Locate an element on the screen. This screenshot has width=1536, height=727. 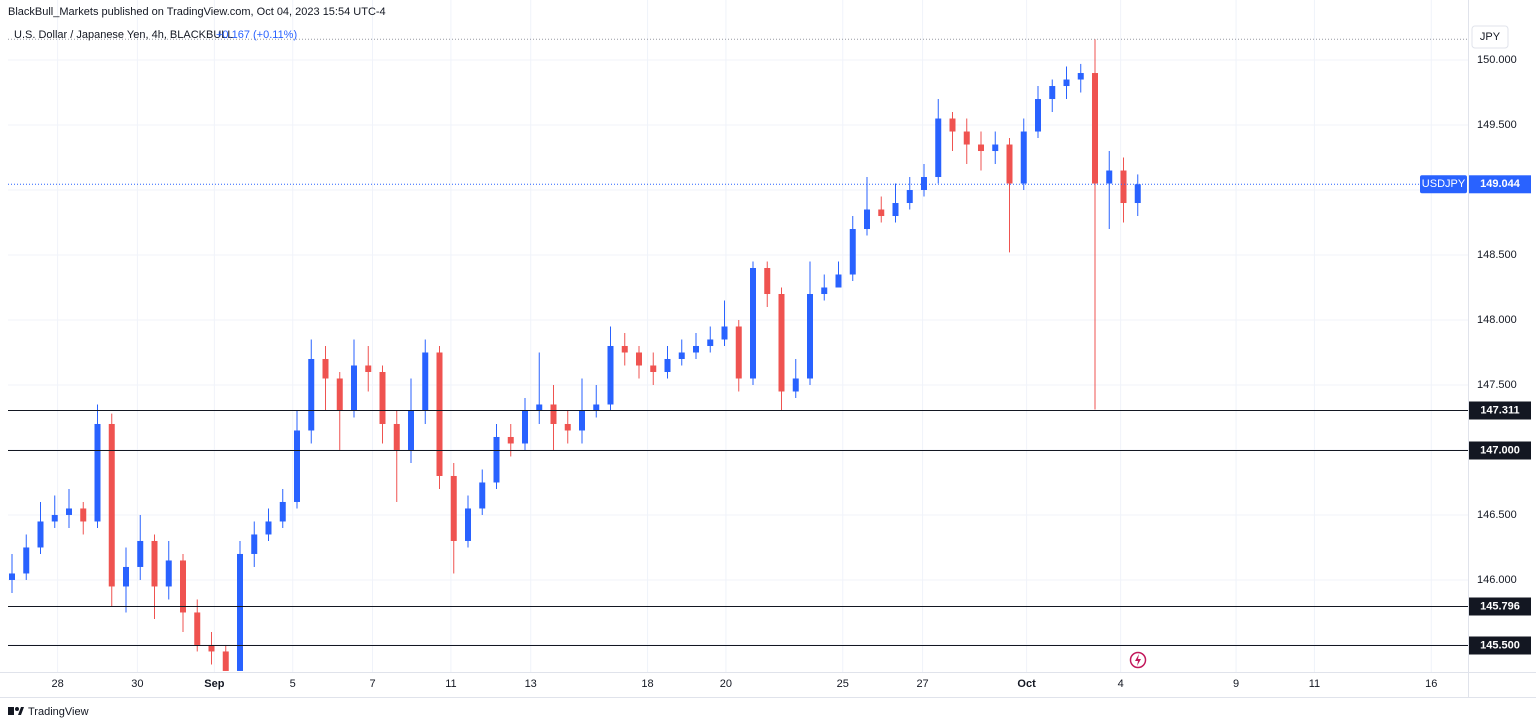
x-tick-label: 28 is located at coordinates (57, 684).